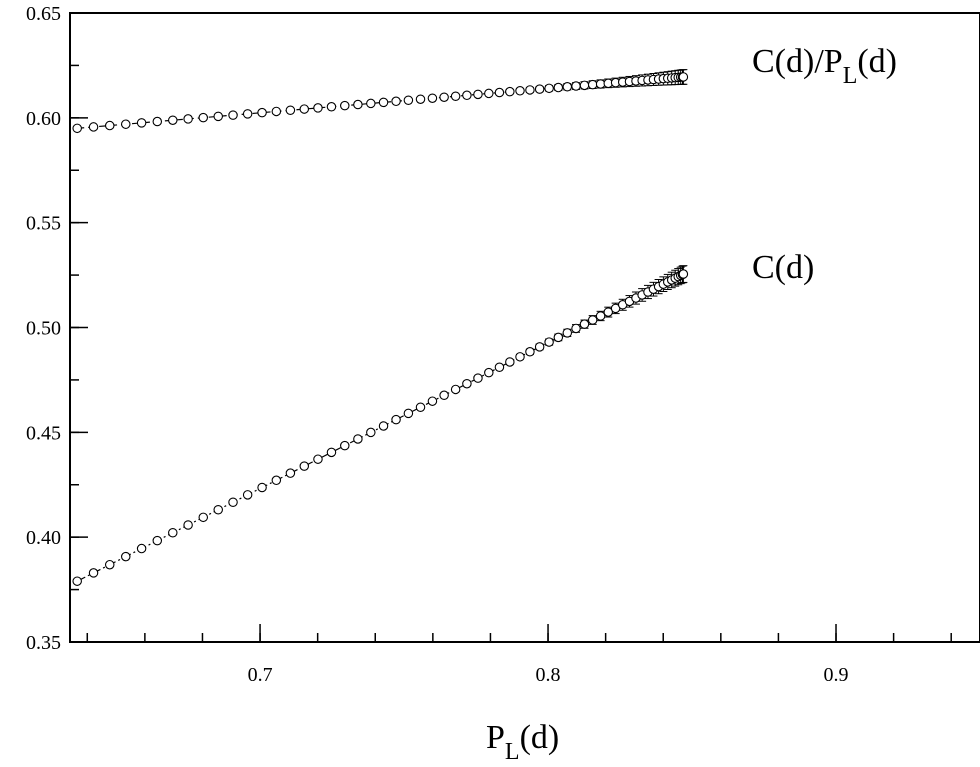  What do you see at coordinates (43, 14) in the screenshot?
I see `y-tick-label: 0.65` at bounding box center [43, 14].